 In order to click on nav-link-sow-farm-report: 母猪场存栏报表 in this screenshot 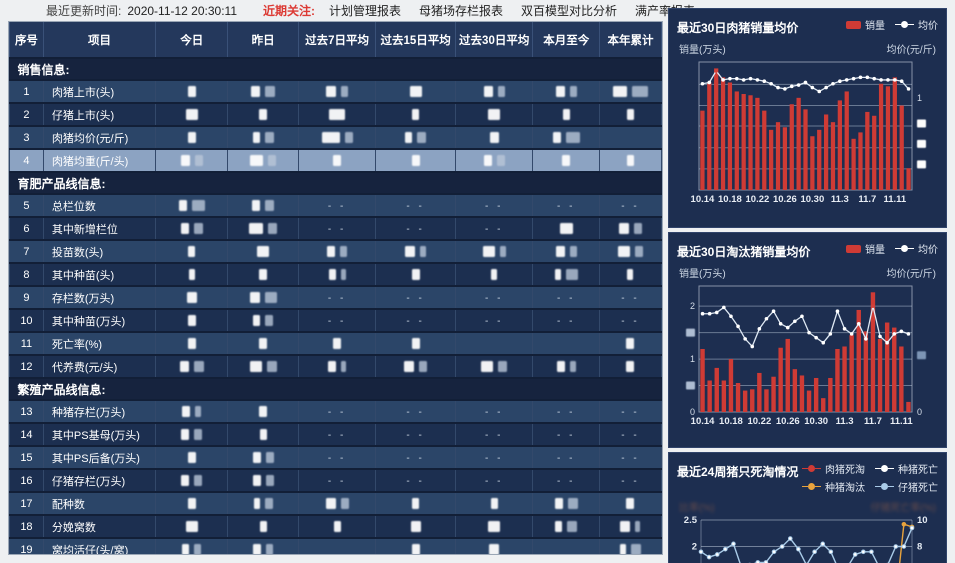, I will do `click(461, 11)`.